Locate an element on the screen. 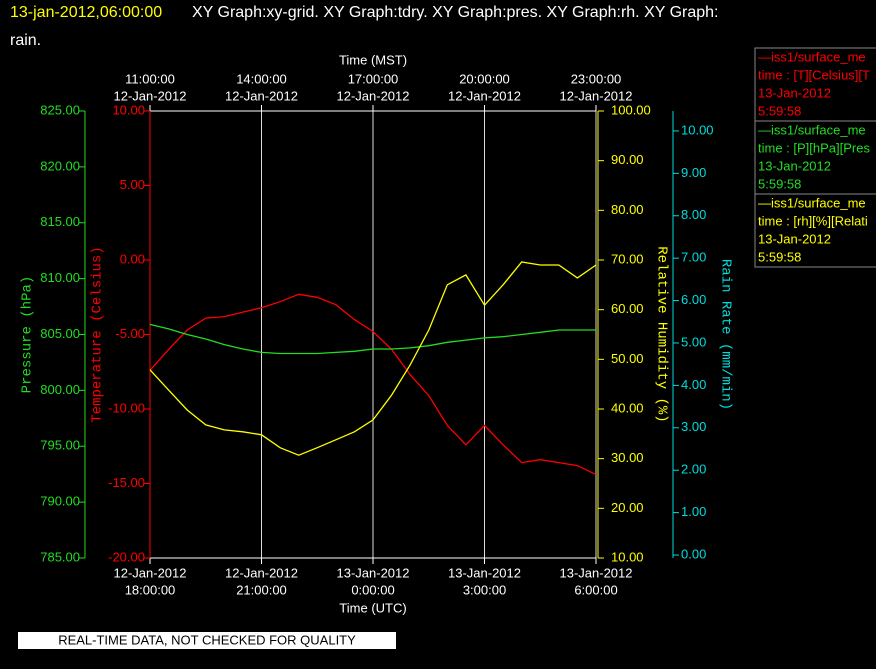  y-axis-label: Temperature (Celsius) is located at coordinates (98, 334).